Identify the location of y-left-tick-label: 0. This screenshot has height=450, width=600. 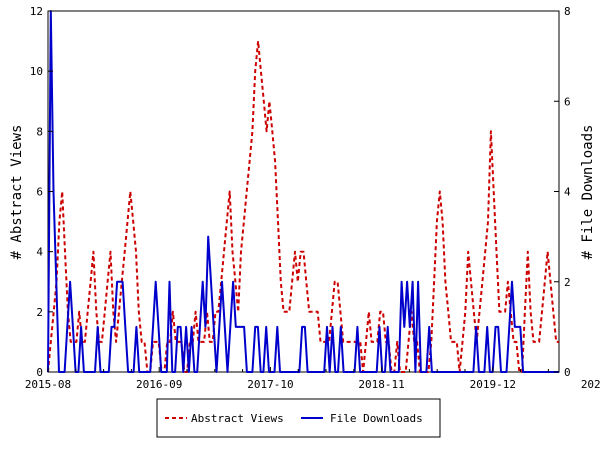
(39, 372).